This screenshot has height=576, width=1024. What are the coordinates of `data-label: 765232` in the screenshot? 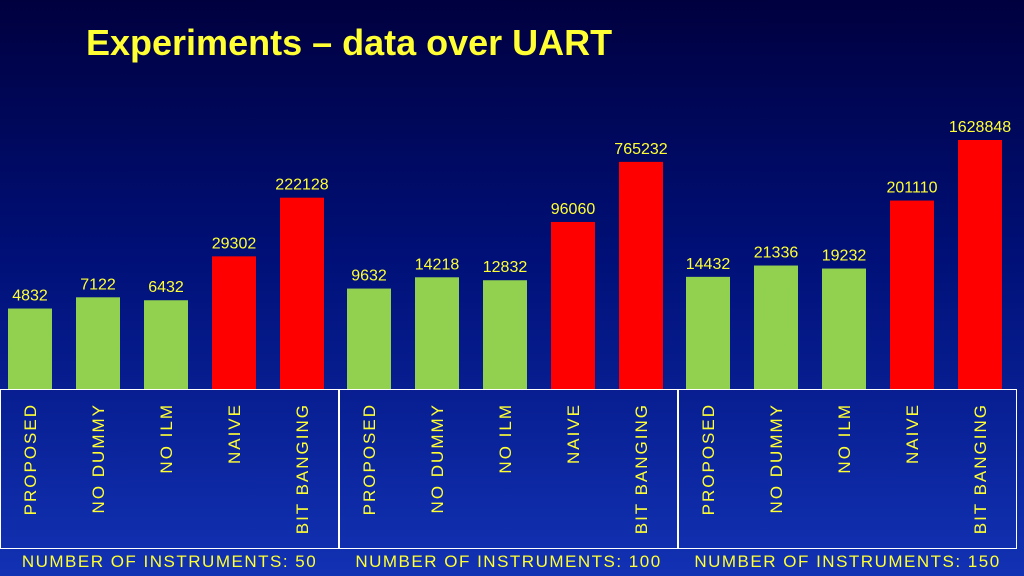 It's located at (640, 149).